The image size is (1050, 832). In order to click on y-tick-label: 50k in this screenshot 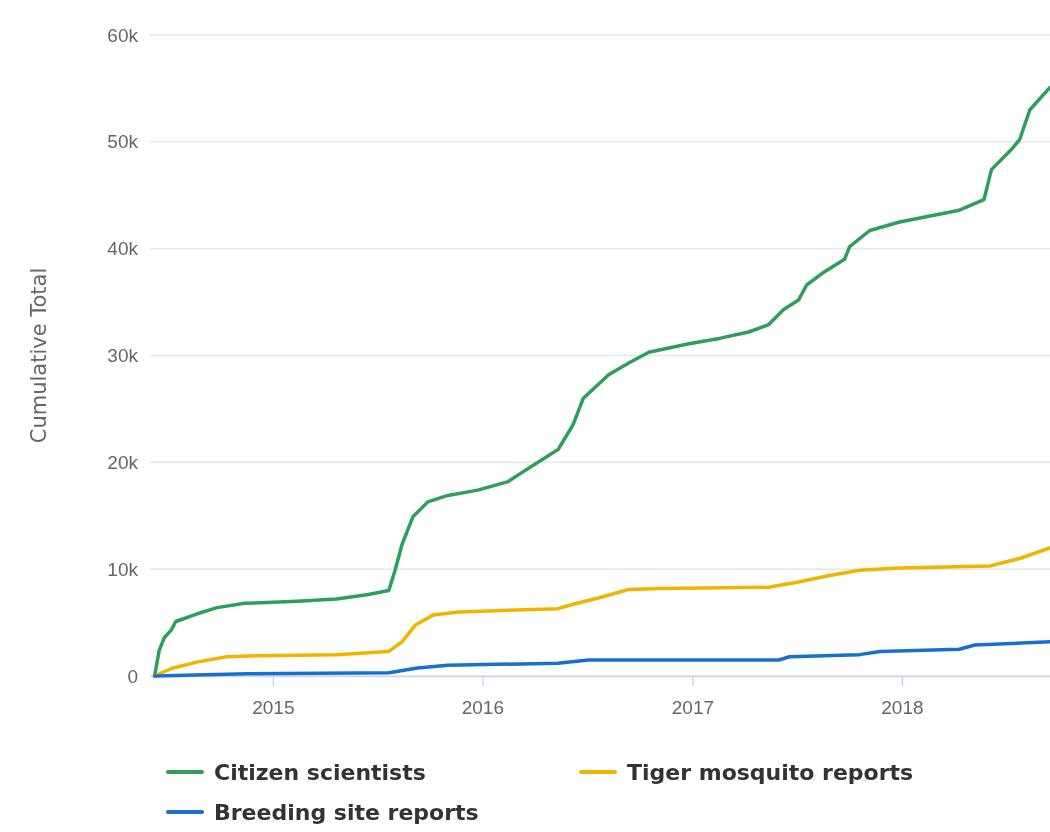, I will do `click(123, 142)`.